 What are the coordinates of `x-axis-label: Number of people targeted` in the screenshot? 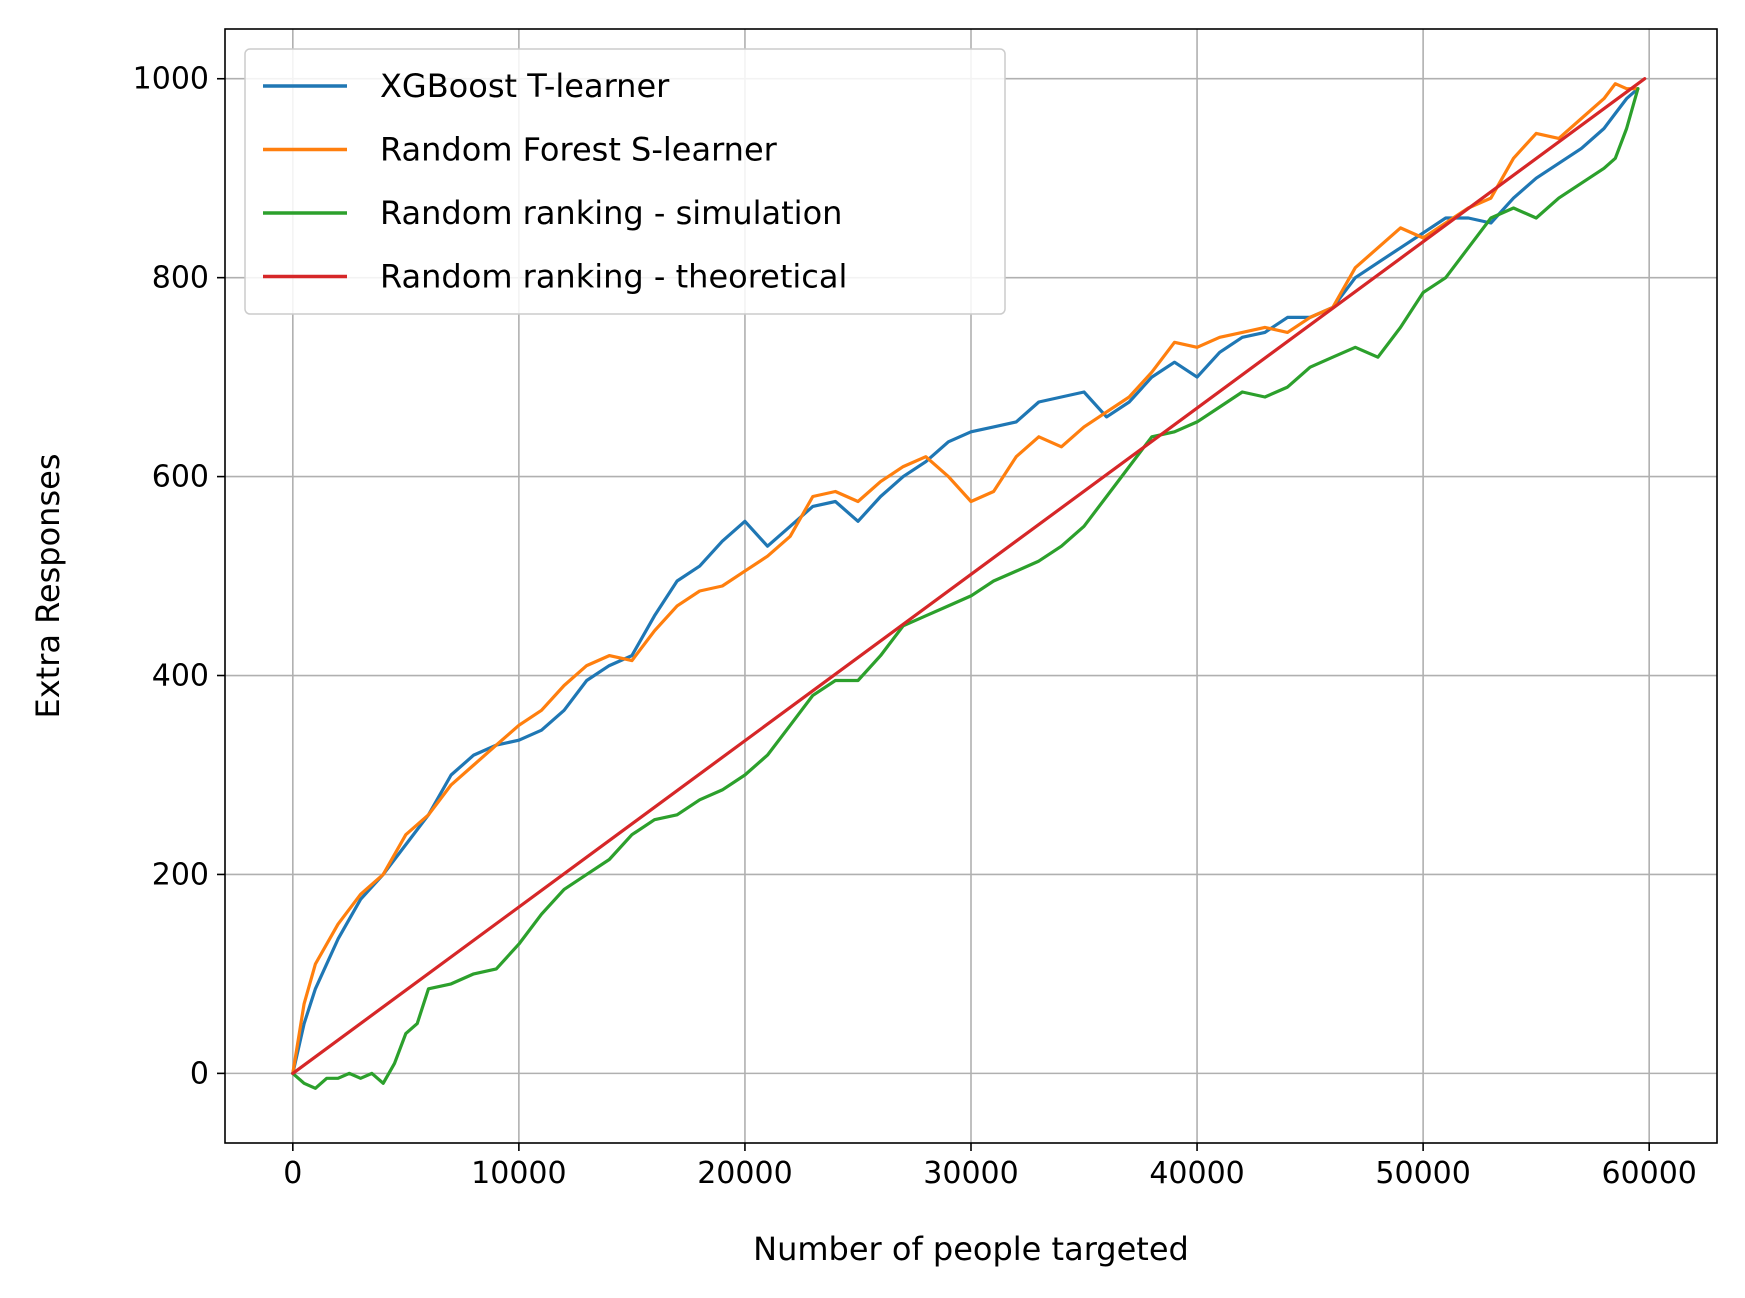 It's located at (971, 1249).